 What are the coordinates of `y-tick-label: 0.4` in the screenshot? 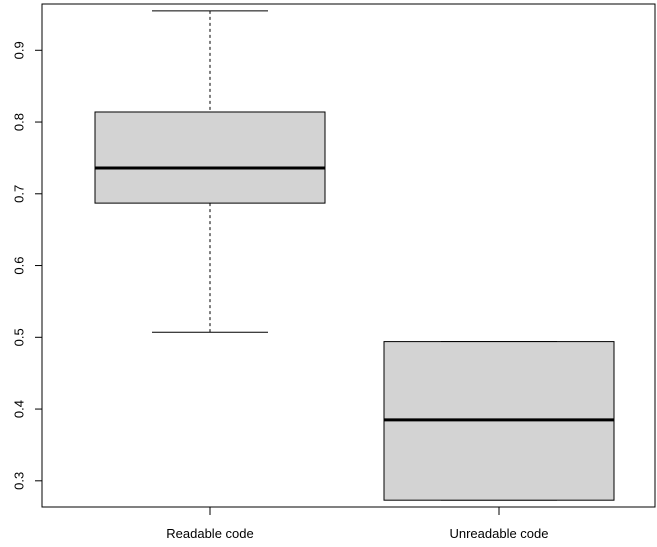 It's located at (18, 409).